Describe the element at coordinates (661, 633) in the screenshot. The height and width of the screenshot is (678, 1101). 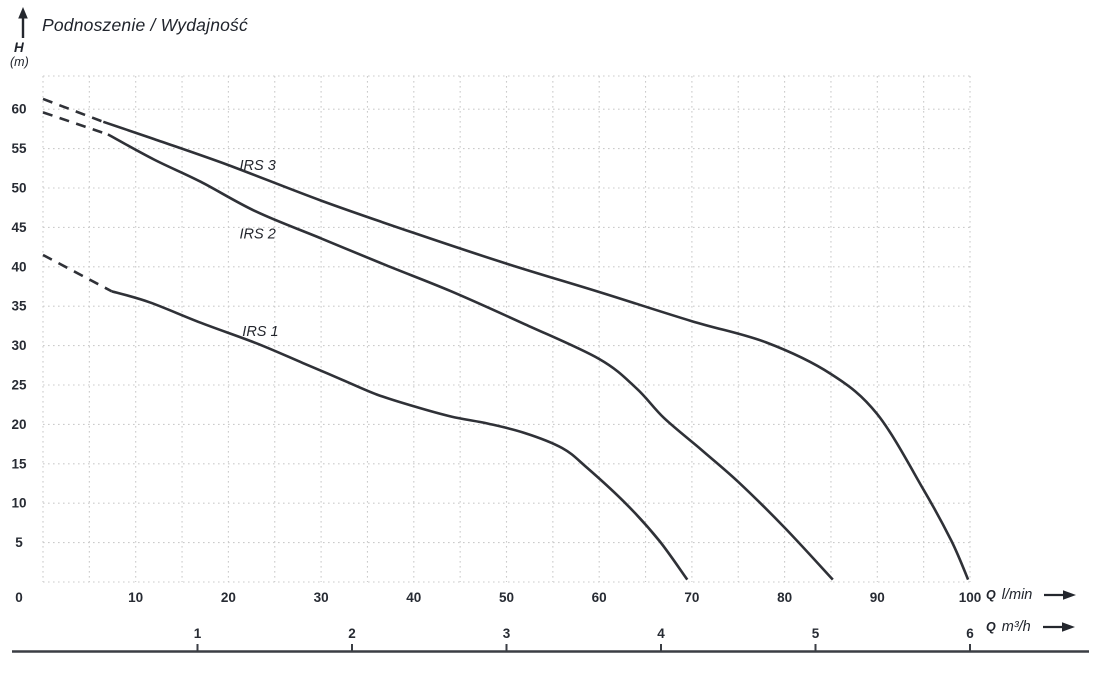
I see `svg-text: 4` at that location.